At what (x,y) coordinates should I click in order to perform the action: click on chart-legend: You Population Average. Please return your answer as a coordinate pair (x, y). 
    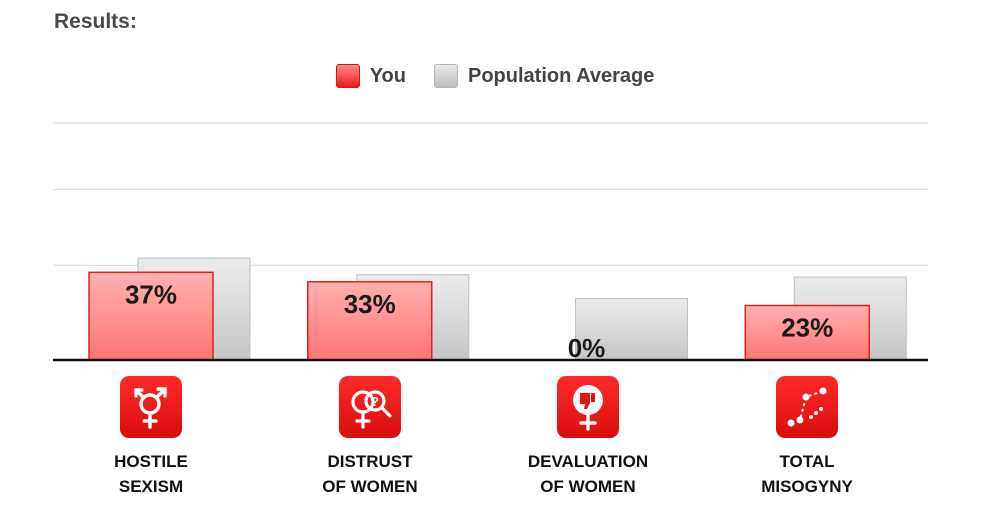
    Looking at the image, I should click on (495, 76).